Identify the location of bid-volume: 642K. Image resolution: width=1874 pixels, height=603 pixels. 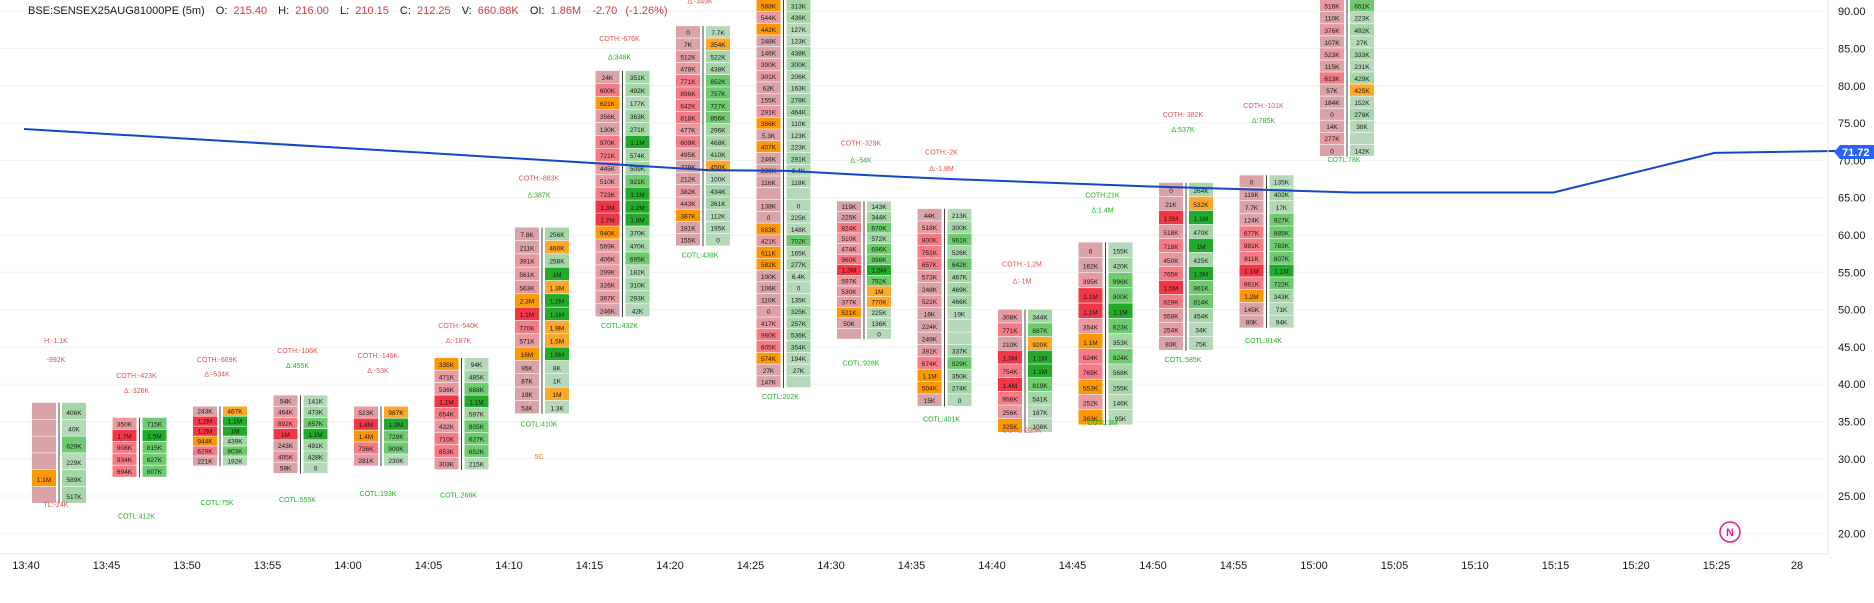
(688, 106).